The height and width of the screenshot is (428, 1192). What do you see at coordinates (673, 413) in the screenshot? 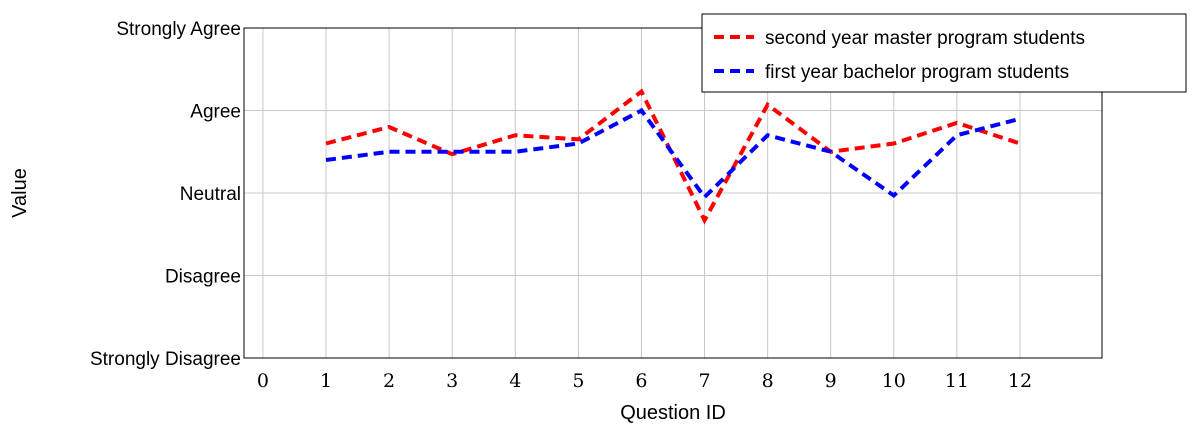
I see `x-axis-label: Question ID` at bounding box center [673, 413].